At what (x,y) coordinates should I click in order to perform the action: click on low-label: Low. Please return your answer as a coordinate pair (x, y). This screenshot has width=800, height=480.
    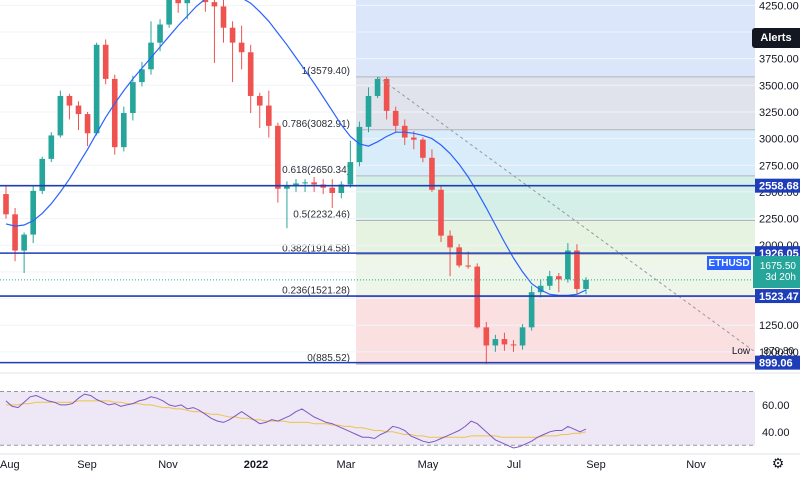
    Looking at the image, I should click on (741, 351).